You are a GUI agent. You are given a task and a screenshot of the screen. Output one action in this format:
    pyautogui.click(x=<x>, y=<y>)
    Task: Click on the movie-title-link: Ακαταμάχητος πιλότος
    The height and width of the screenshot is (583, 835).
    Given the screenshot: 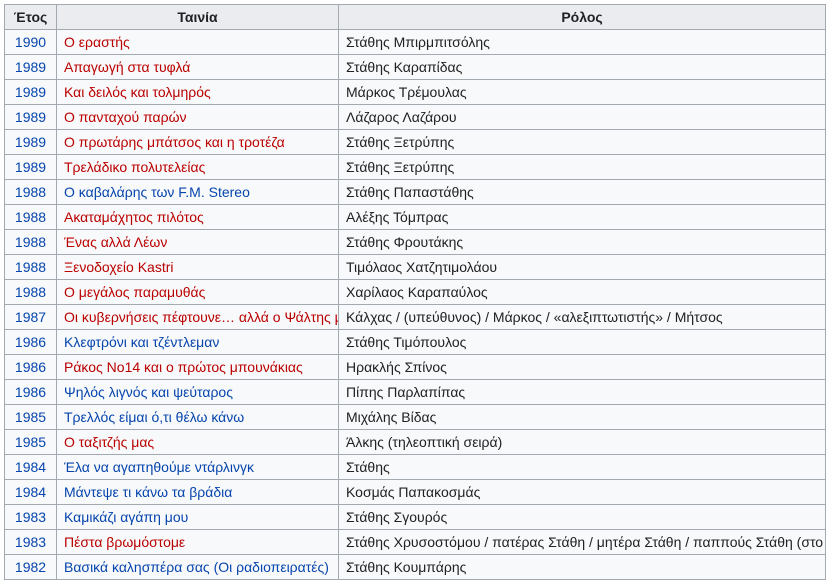 What is the action you would take?
    pyautogui.click(x=134, y=217)
    